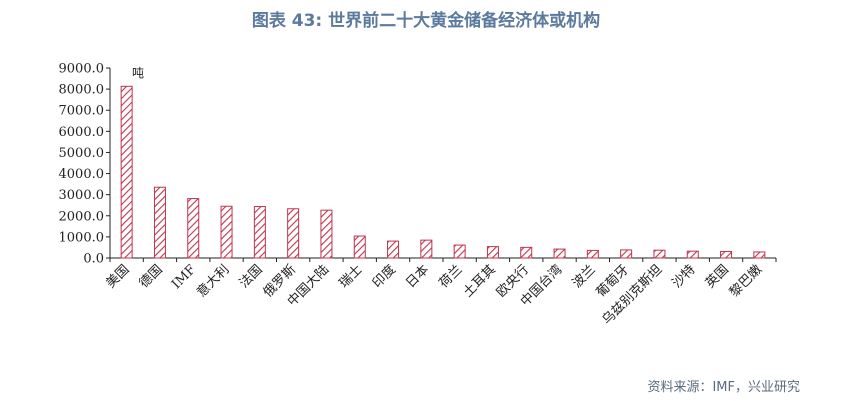 The image size is (852, 401). Describe the element at coordinates (251, 276) in the screenshot. I see `x-tick-label: 法国` at that location.